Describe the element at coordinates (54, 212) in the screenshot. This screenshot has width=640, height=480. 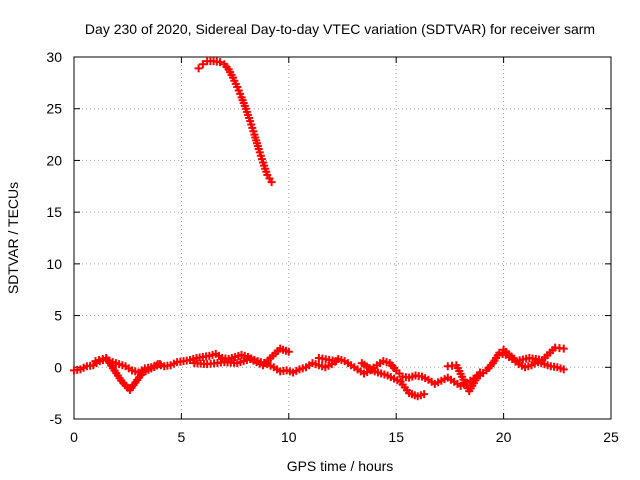
I see `y-tick-label: 15` at that location.